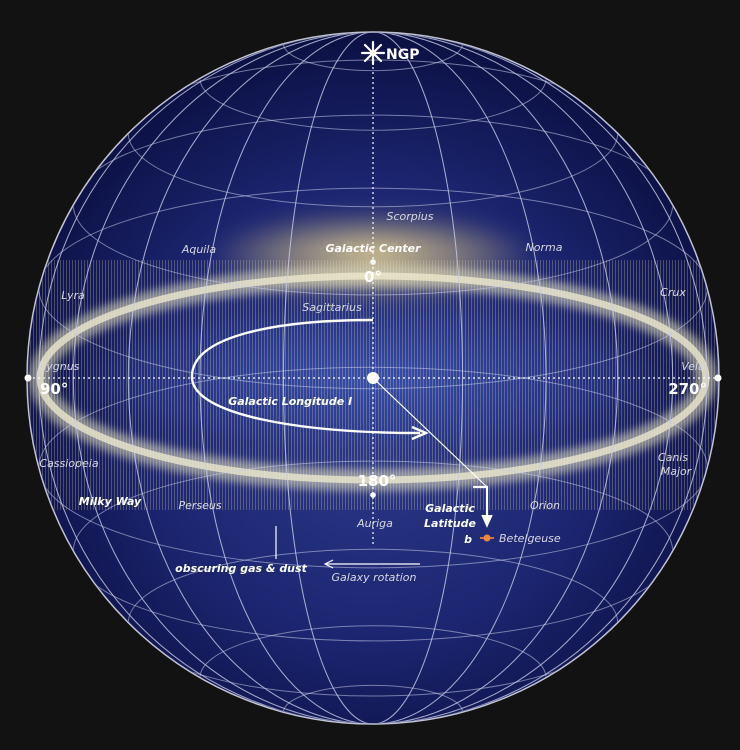 The width and height of the screenshot is (740, 750). Describe the element at coordinates (199, 249) in the screenshot. I see `label-aquila: Aquila` at that location.